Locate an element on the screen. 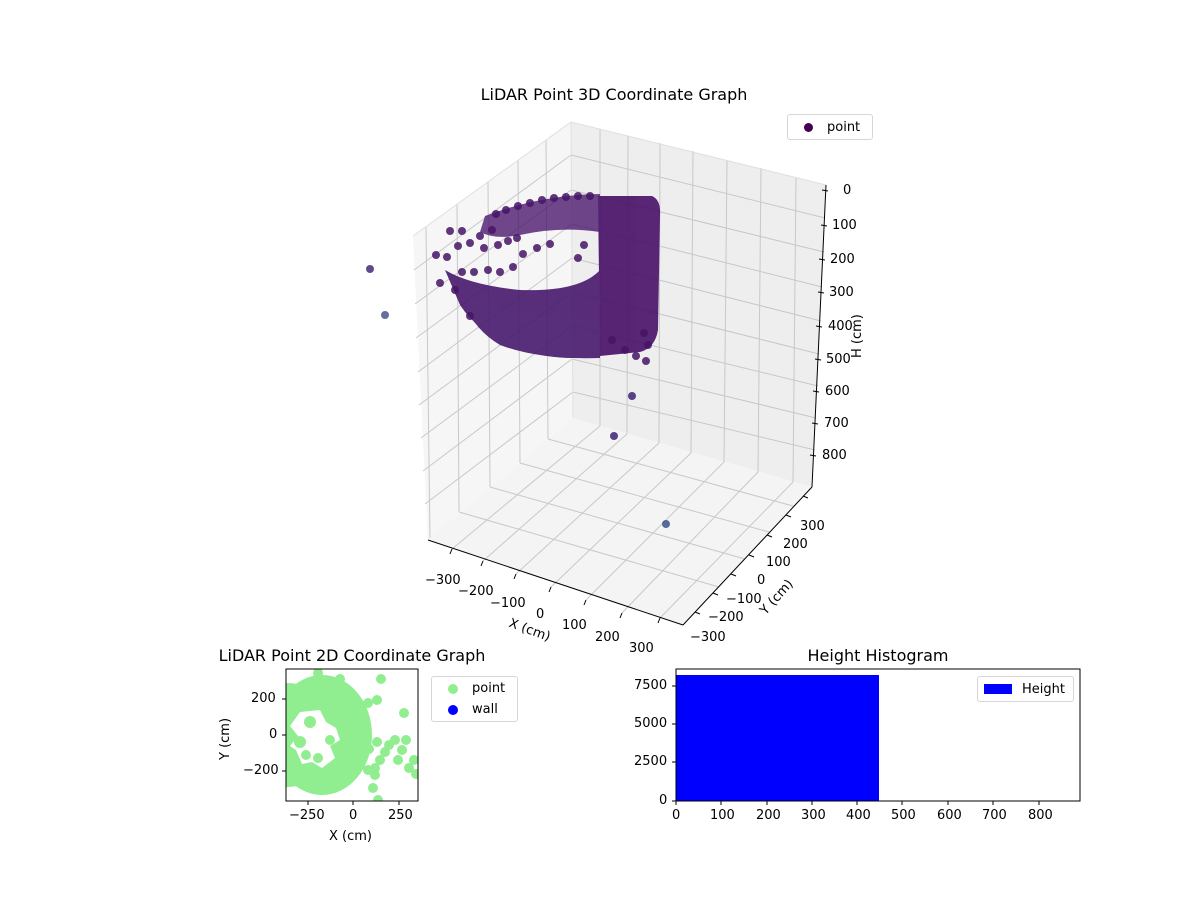 This screenshot has height=900, width=1200. x-tick: 0 is located at coordinates (540, 614).